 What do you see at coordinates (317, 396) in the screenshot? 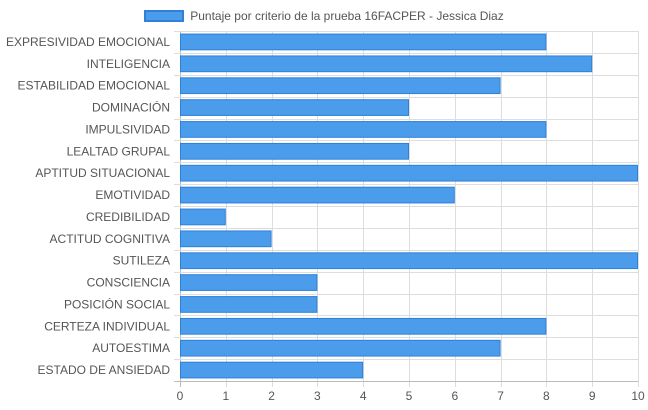
I see `x-tick-label: 3` at bounding box center [317, 396].